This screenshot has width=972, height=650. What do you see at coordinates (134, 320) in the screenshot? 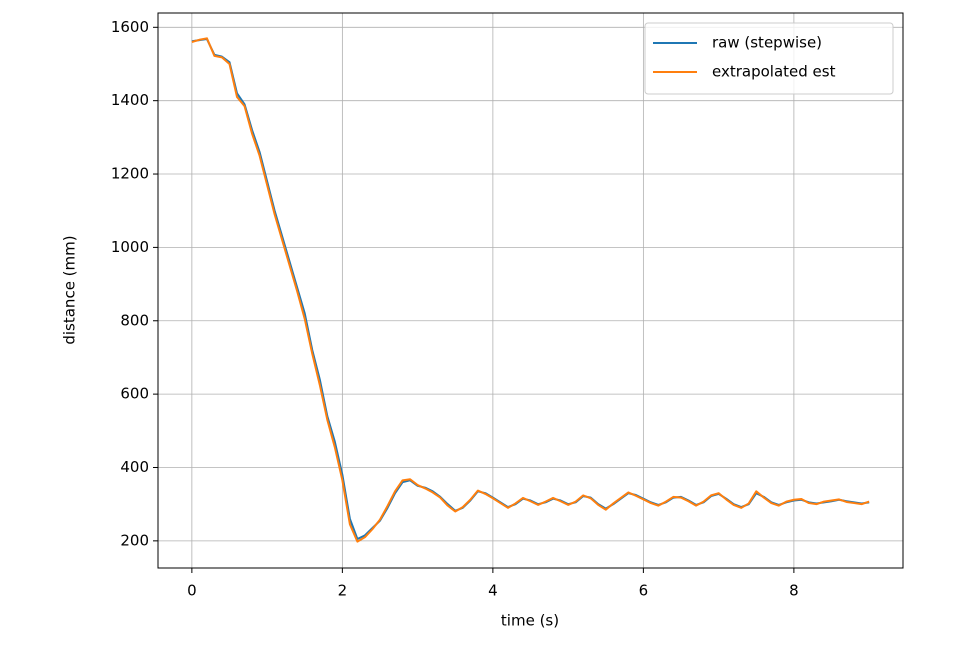
I see `y-tick-label: 800` at bounding box center [134, 320].